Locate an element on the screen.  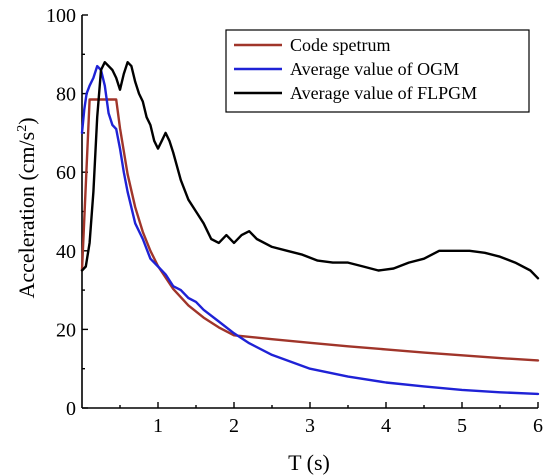
y-axis-title: Acceleration (cm/s2) is located at coordinates (26, 207).